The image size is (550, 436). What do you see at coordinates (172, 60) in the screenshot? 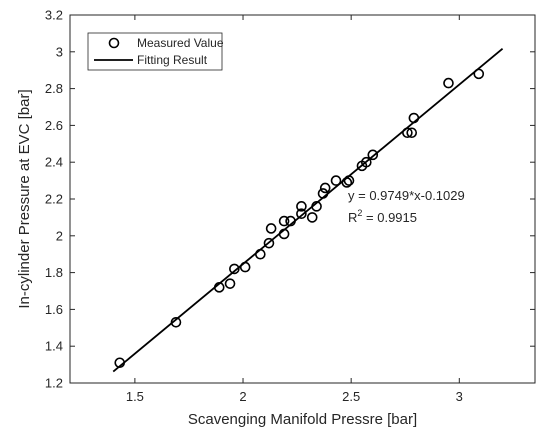
I see `legend-label-fitting: Fitting Result` at bounding box center [172, 60].